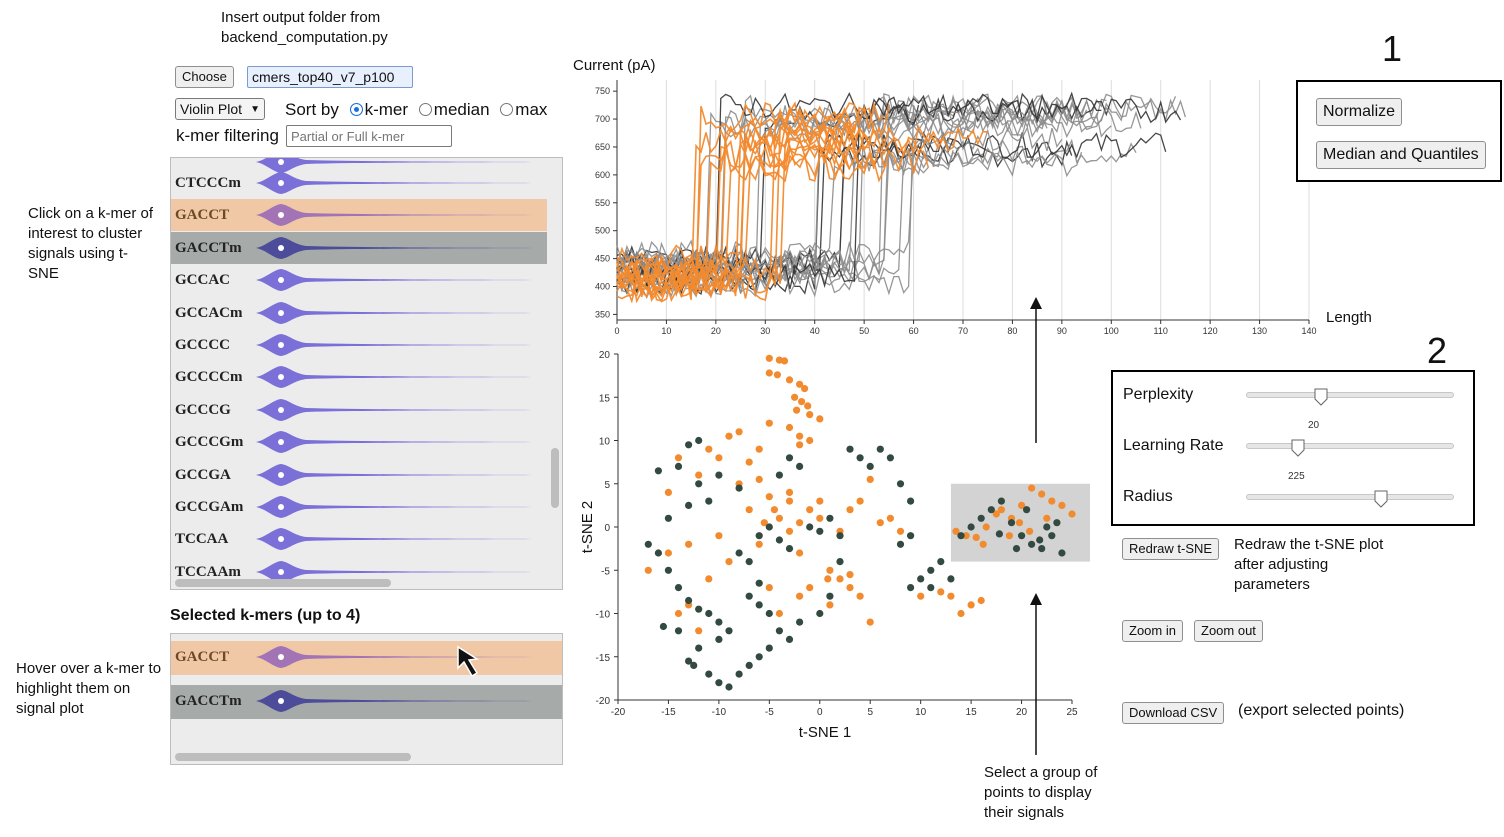 Image resolution: width=1504 pixels, height=837 pixels. Describe the element at coordinates (359, 442) in the screenshot. I see `list-item: GCCCGm` at that location.